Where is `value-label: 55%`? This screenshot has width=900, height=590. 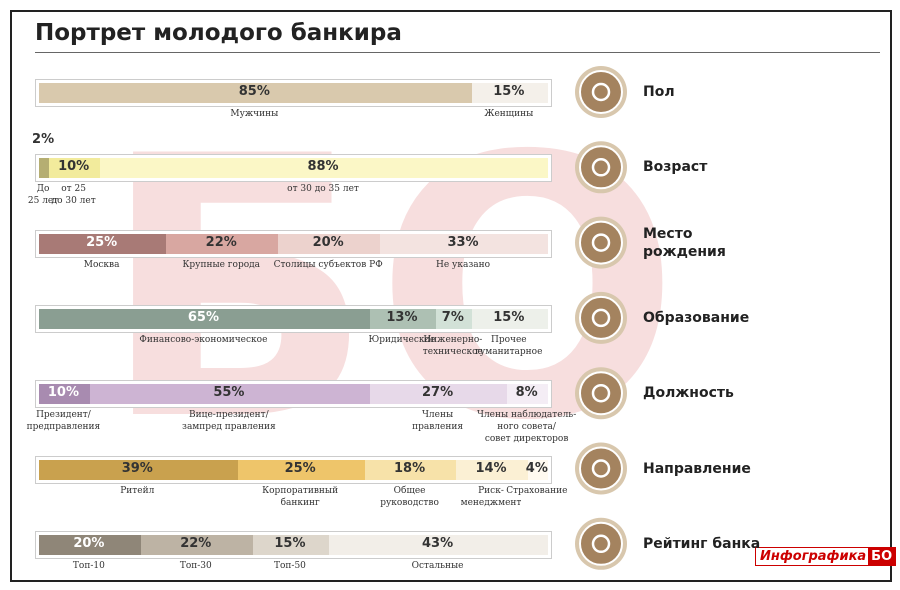 value-label: 55% is located at coordinates (229, 393).